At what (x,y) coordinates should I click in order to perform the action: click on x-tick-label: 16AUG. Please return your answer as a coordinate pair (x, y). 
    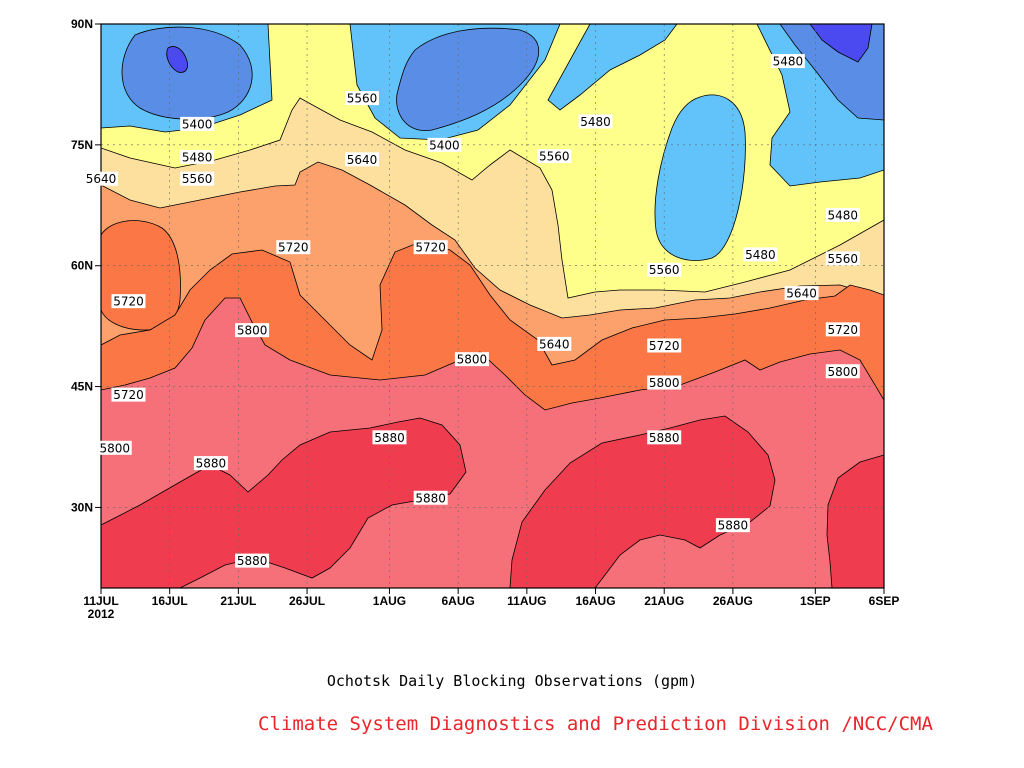
    Looking at the image, I should click on (596, 601).